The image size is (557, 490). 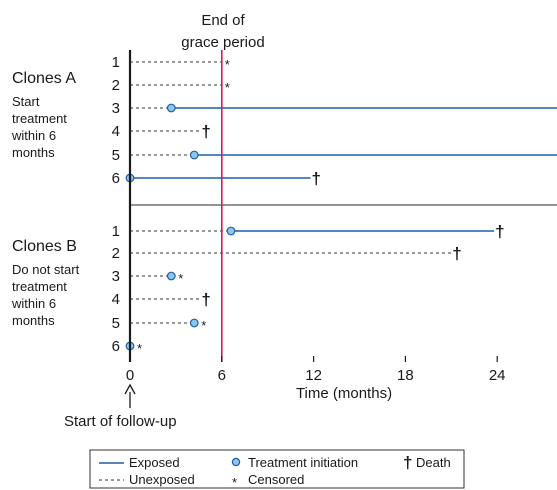 I want to click on clone-a-row-5-initiation-marker, so click(x=194, y=155).